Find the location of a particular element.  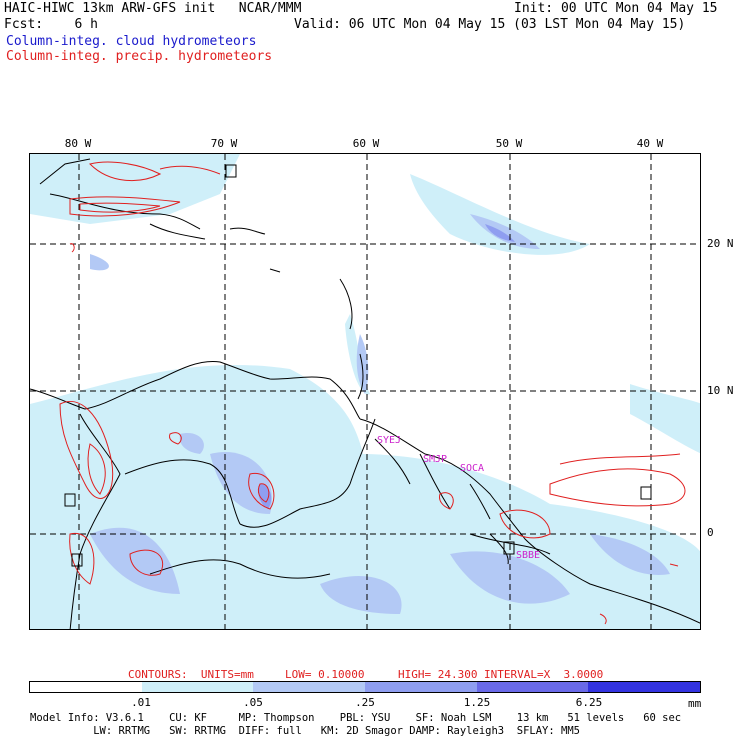

forecast-hour: Fcst: 6 h is located at coordinates (51, 24).